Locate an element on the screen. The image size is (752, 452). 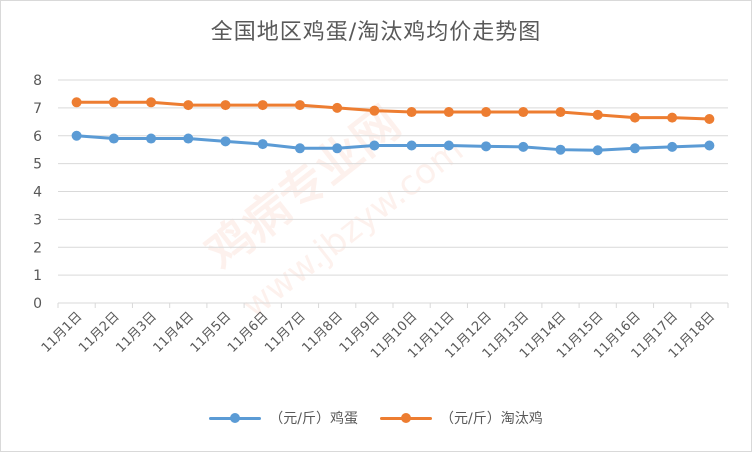
y-tick-label: 8 is located at coordinates (37, 81).